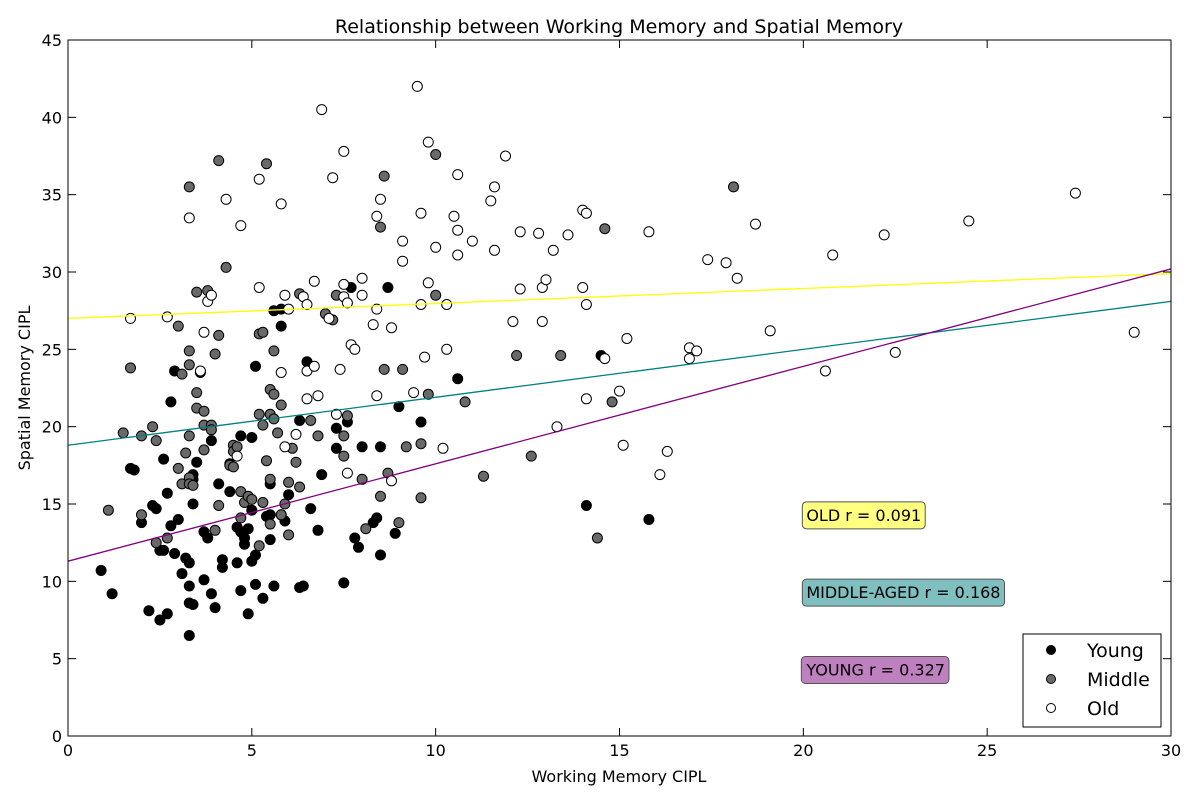  Describe the element at coordinates (52, 195) in the screenshot. I see `y-tick-label: 35` at that location.